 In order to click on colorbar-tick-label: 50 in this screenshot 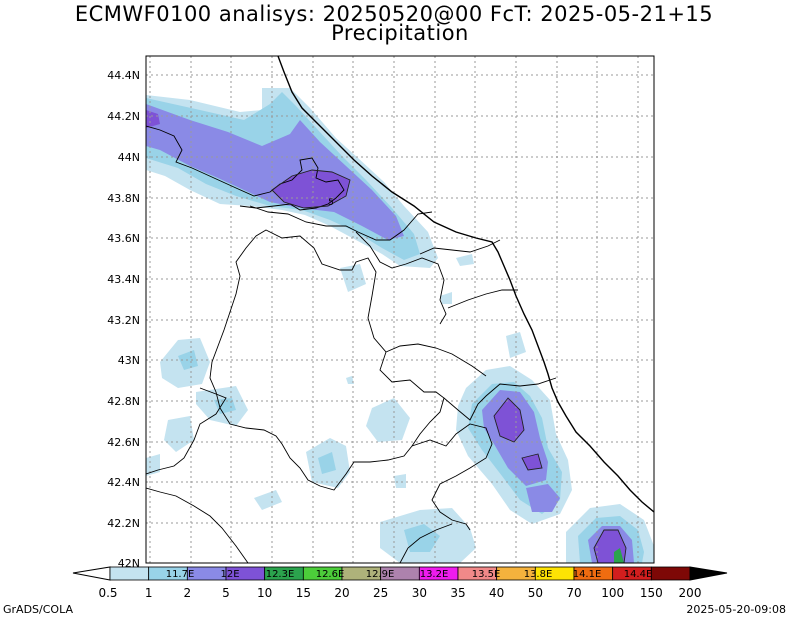, I will do `click(535, 593)`.